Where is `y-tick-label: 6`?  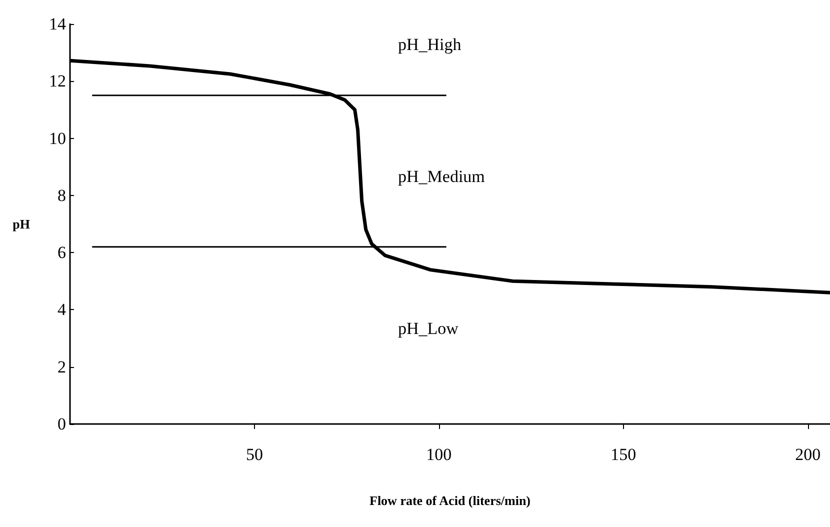
y-tick-label: 6 is located at coordinates (62, 252).